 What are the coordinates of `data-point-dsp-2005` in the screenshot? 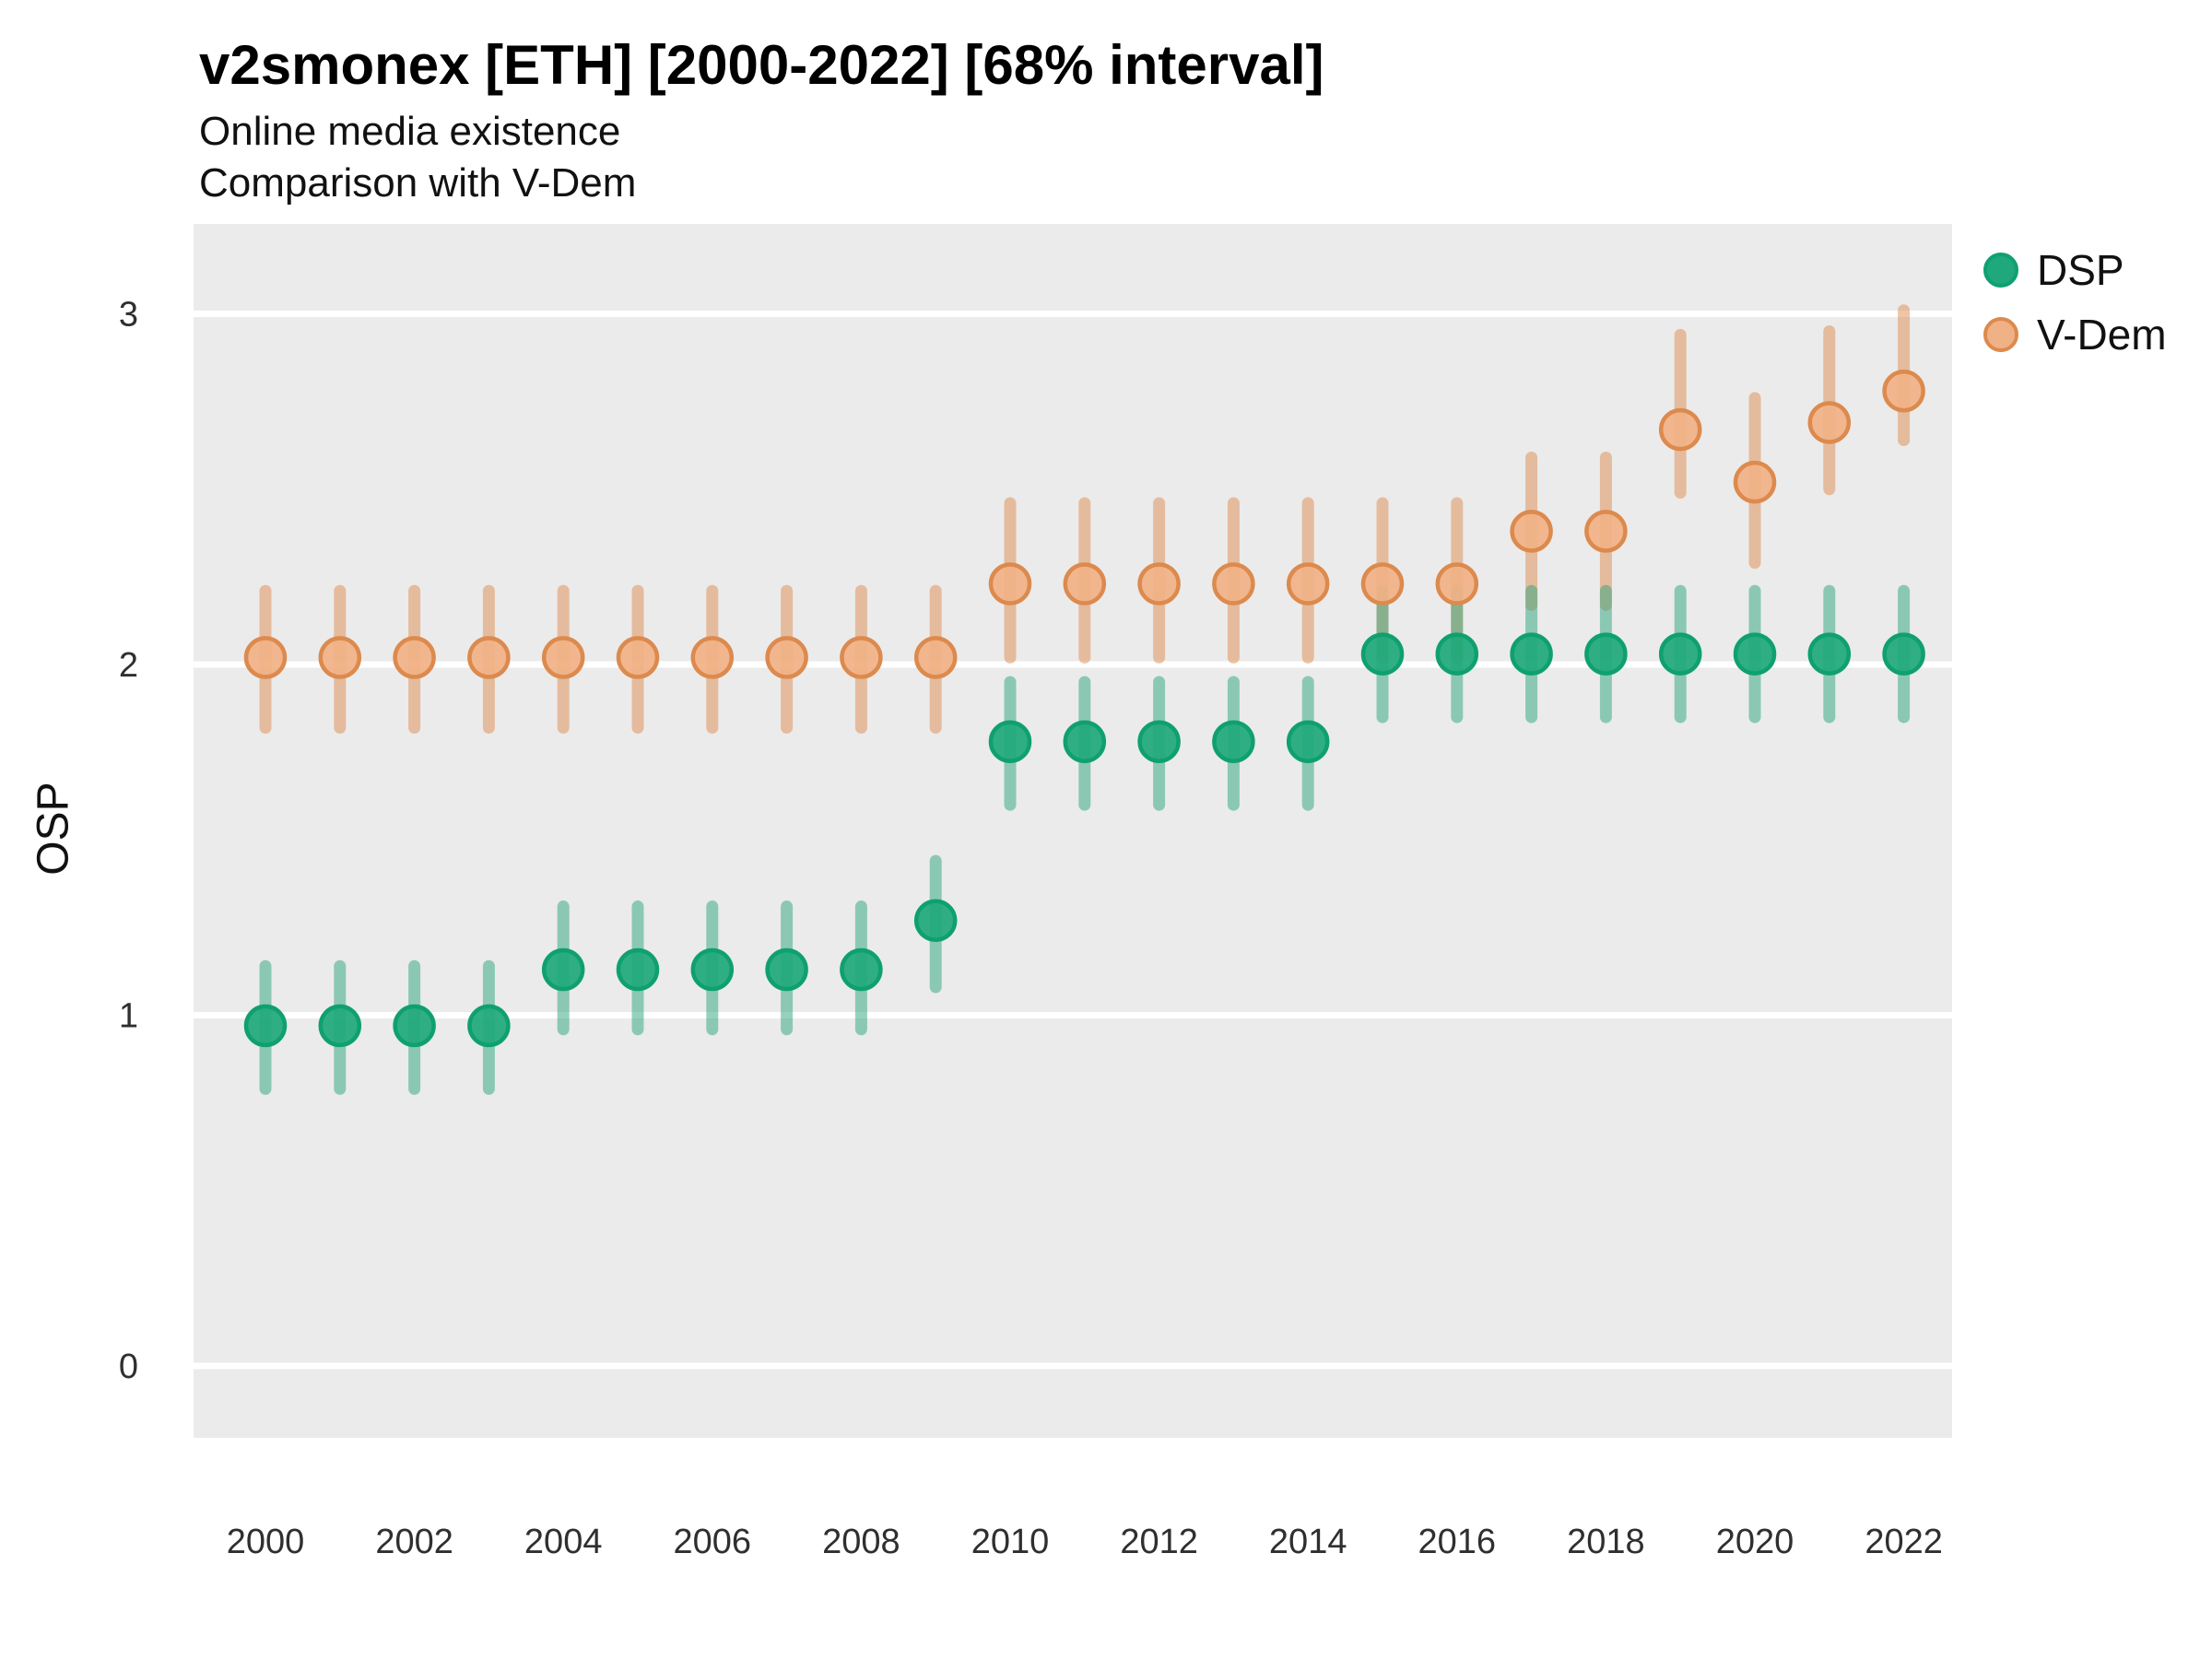 It's located at (638, 969).